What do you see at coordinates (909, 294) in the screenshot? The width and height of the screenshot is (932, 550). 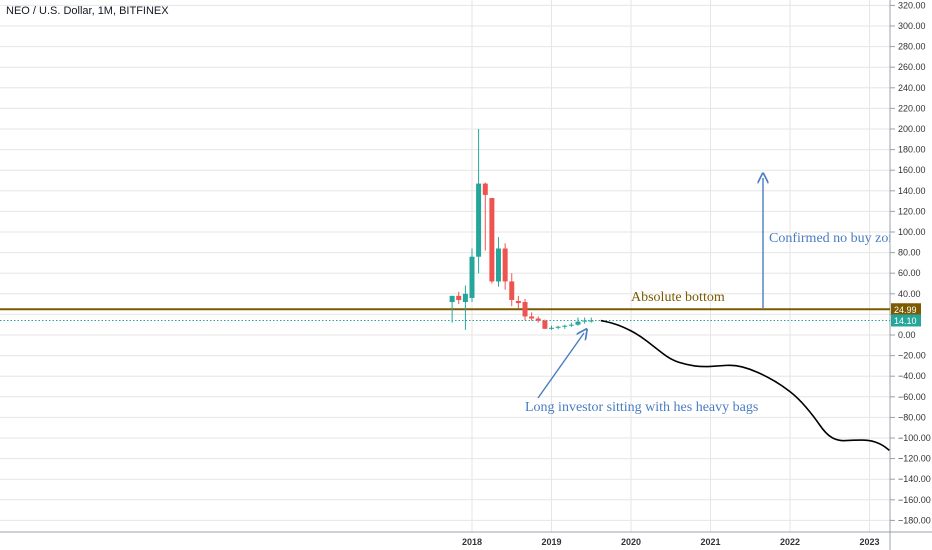 I see `y-tick-label: 40.00` at bounding box center [909, 294].